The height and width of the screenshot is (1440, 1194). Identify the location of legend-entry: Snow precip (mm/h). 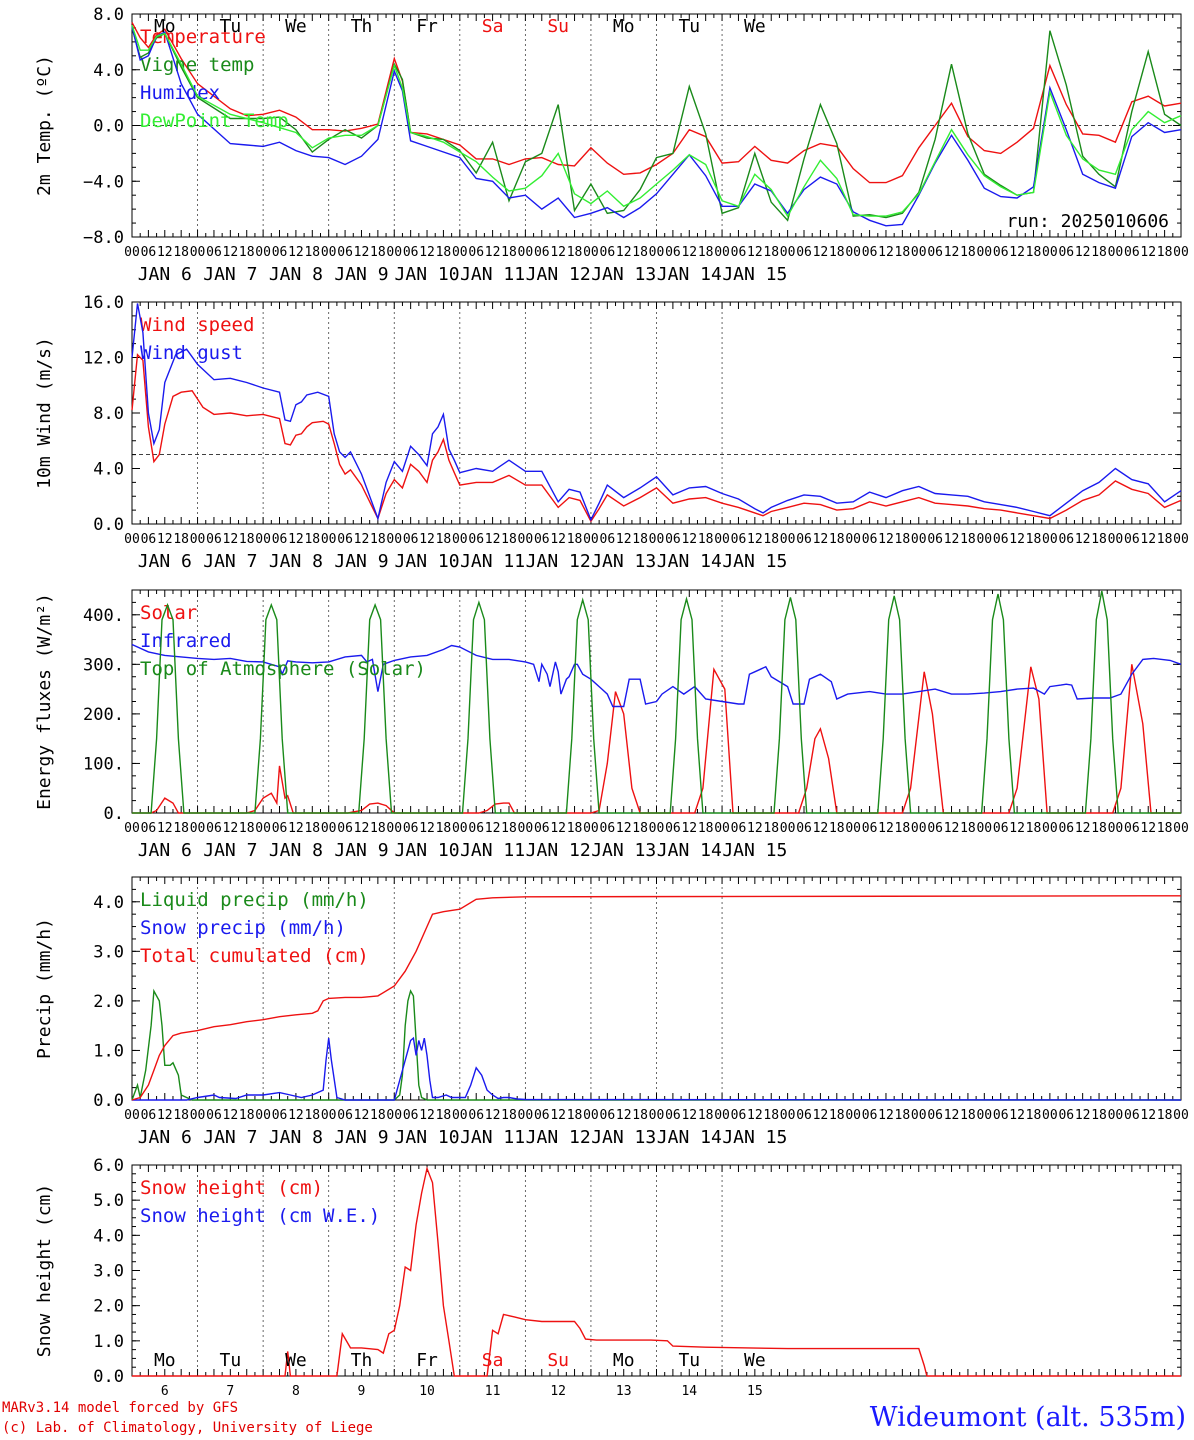
(243, 928).